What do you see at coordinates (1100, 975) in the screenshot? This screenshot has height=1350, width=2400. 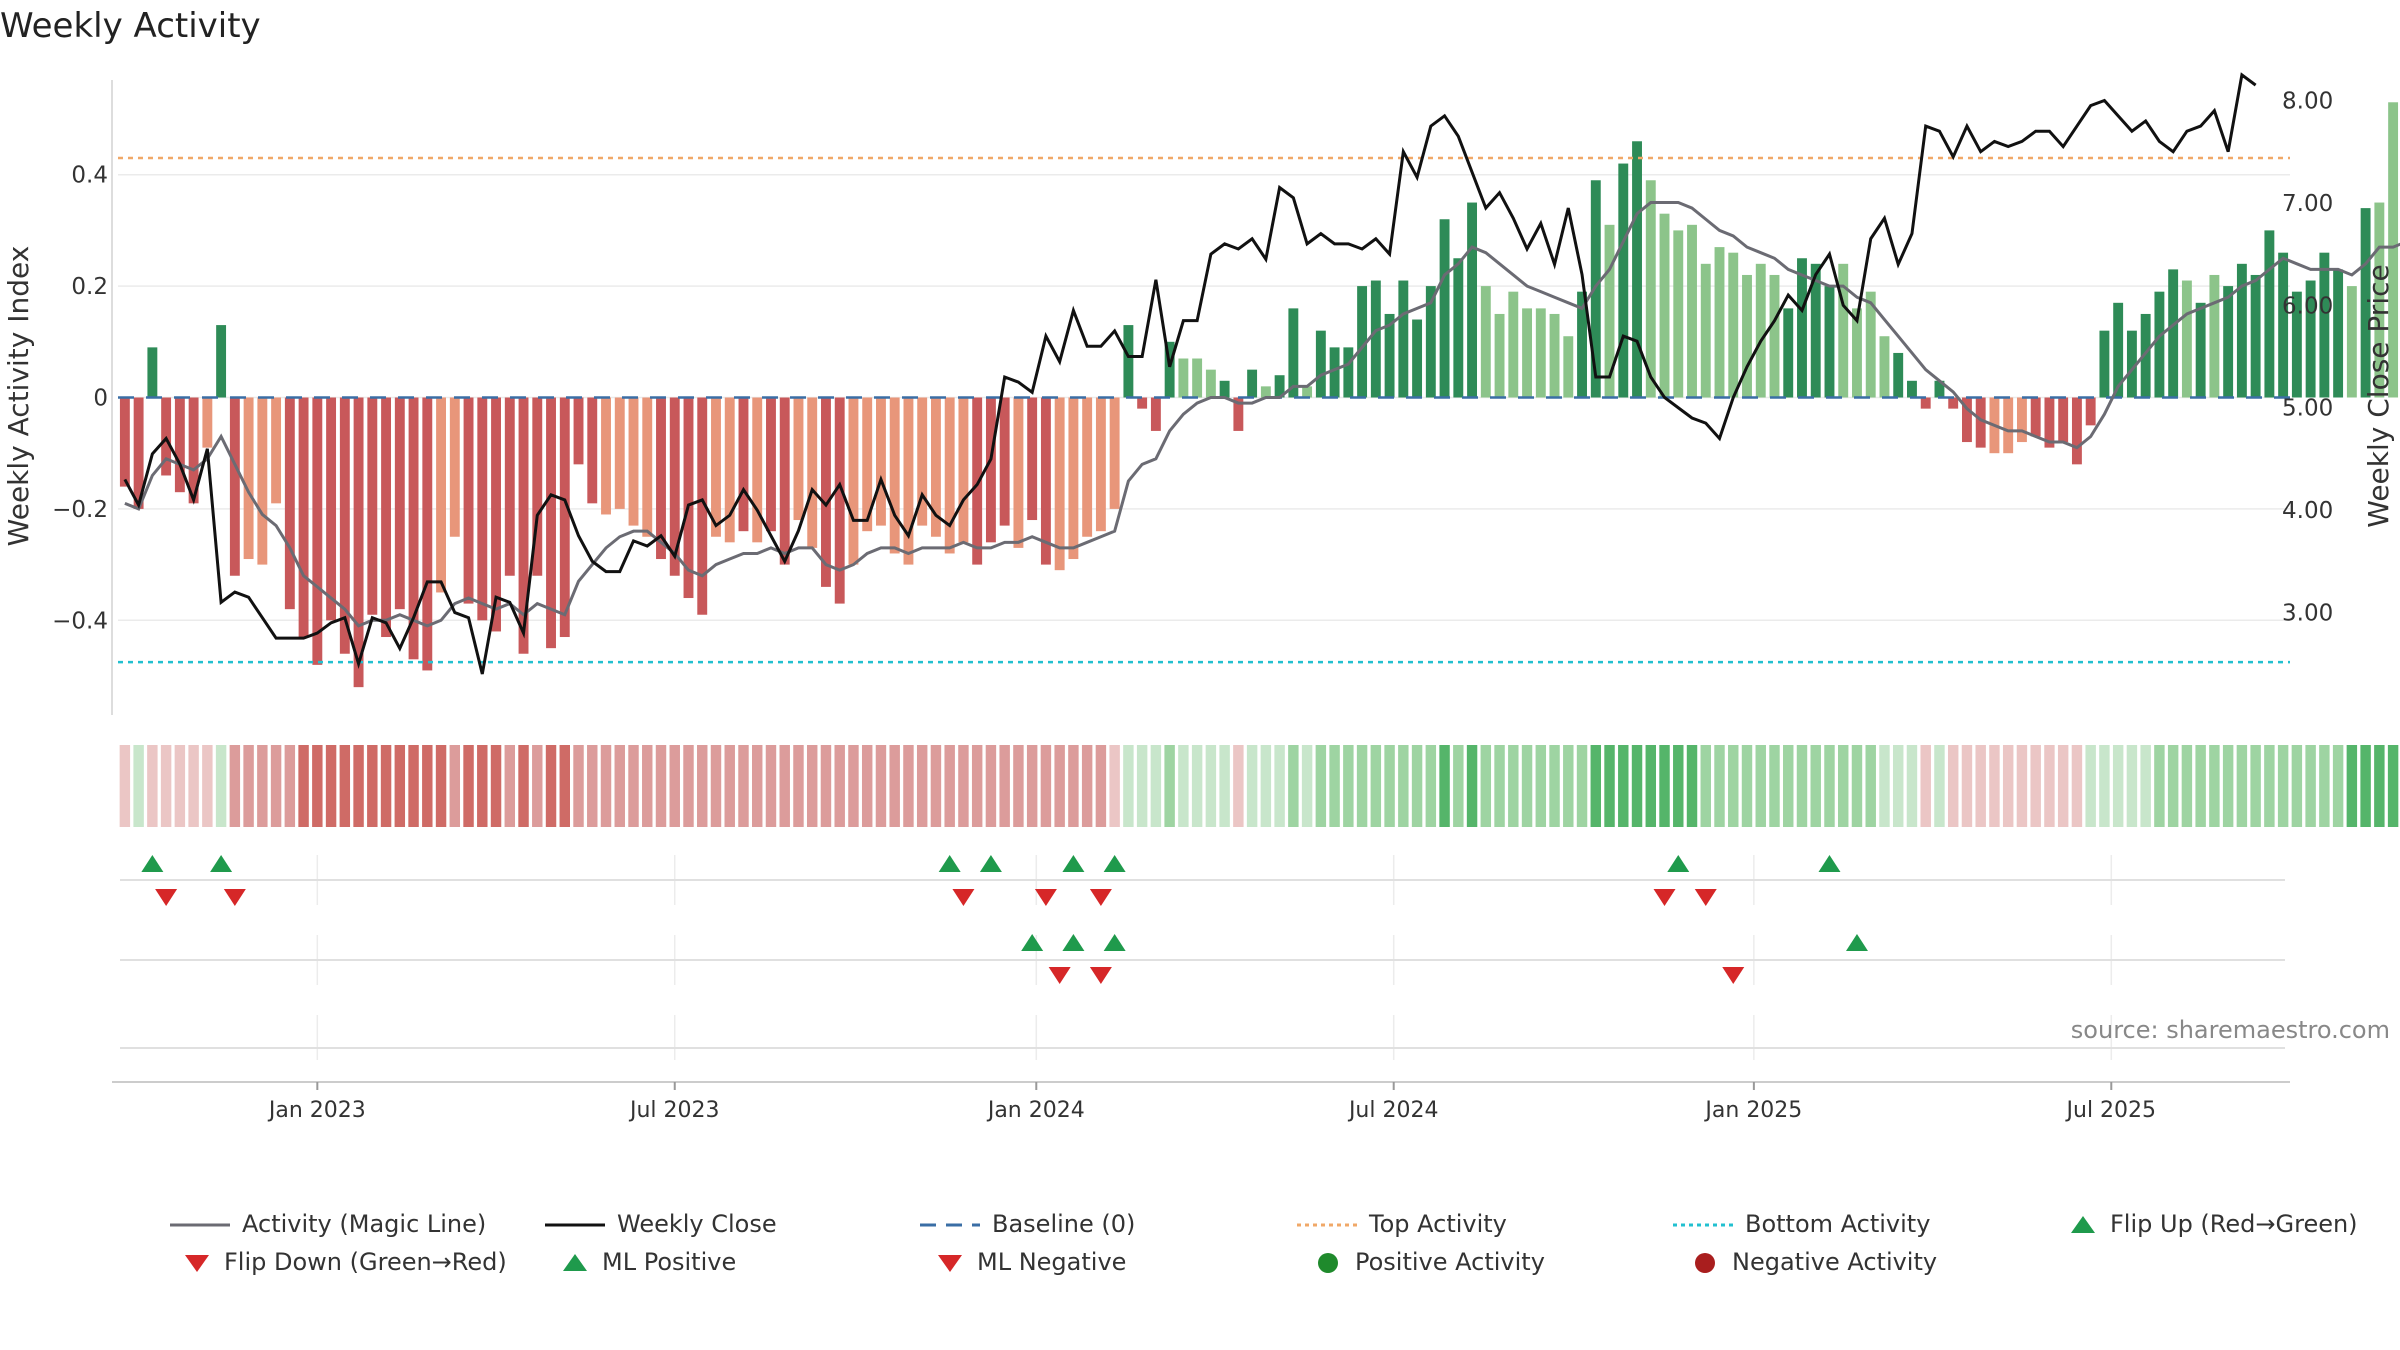 I see `ml-negative-marker` at bounding box center [1100, 975].